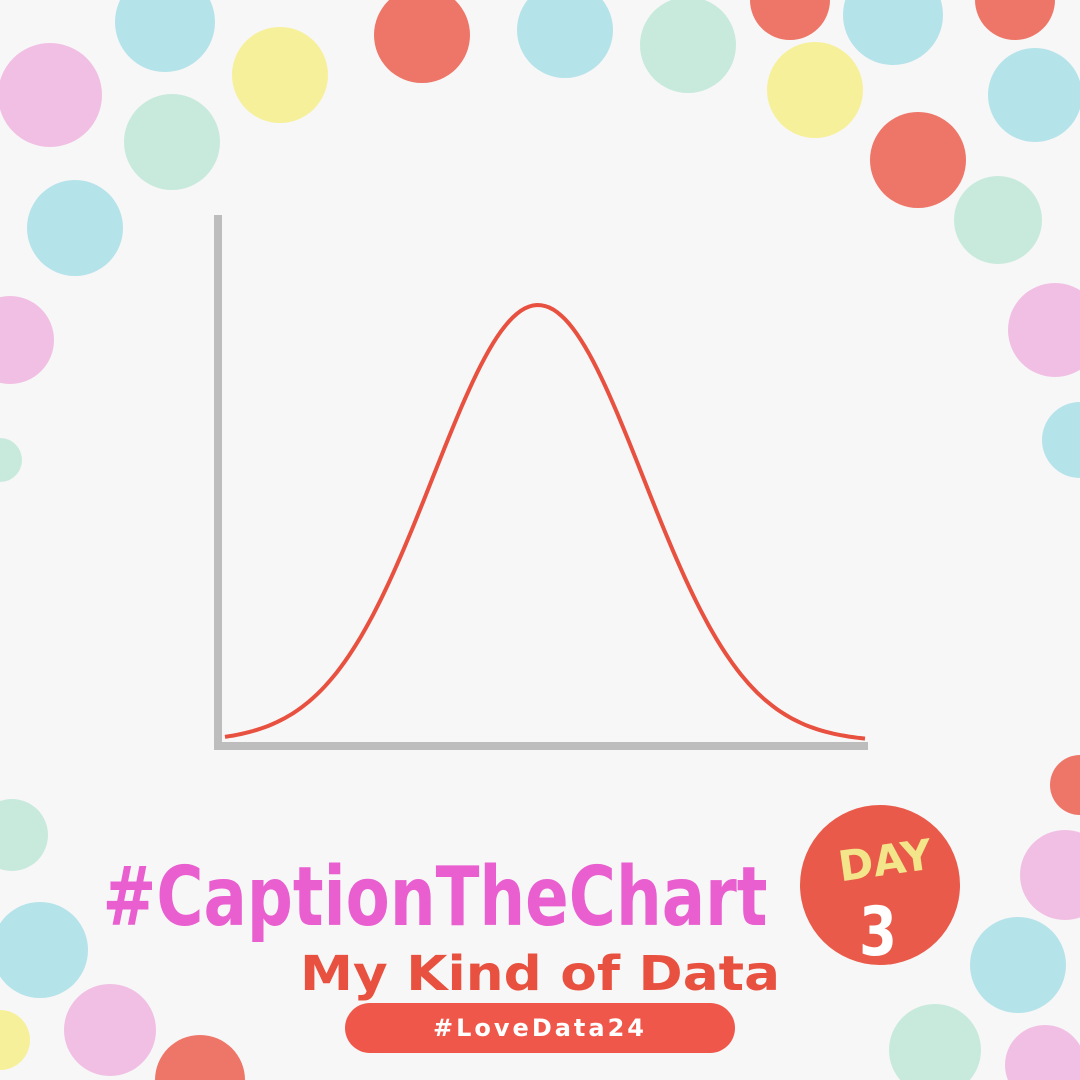 The height and width of the screenshot is (1080, 1080). Describe the element at coordinates (878, 932) in the screenshot. I see `badge-number: 3` at that location.